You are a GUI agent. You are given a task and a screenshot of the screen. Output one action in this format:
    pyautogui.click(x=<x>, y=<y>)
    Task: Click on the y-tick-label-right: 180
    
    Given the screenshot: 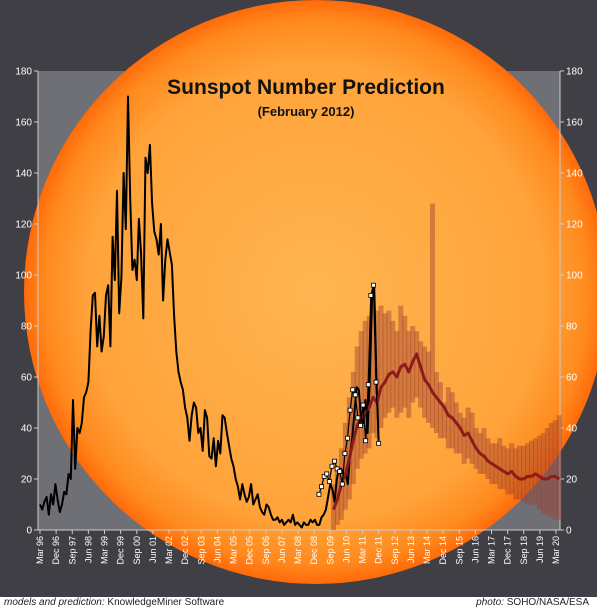 What is the action you would take?
    pyautogui.click(x=574, y=72)
    